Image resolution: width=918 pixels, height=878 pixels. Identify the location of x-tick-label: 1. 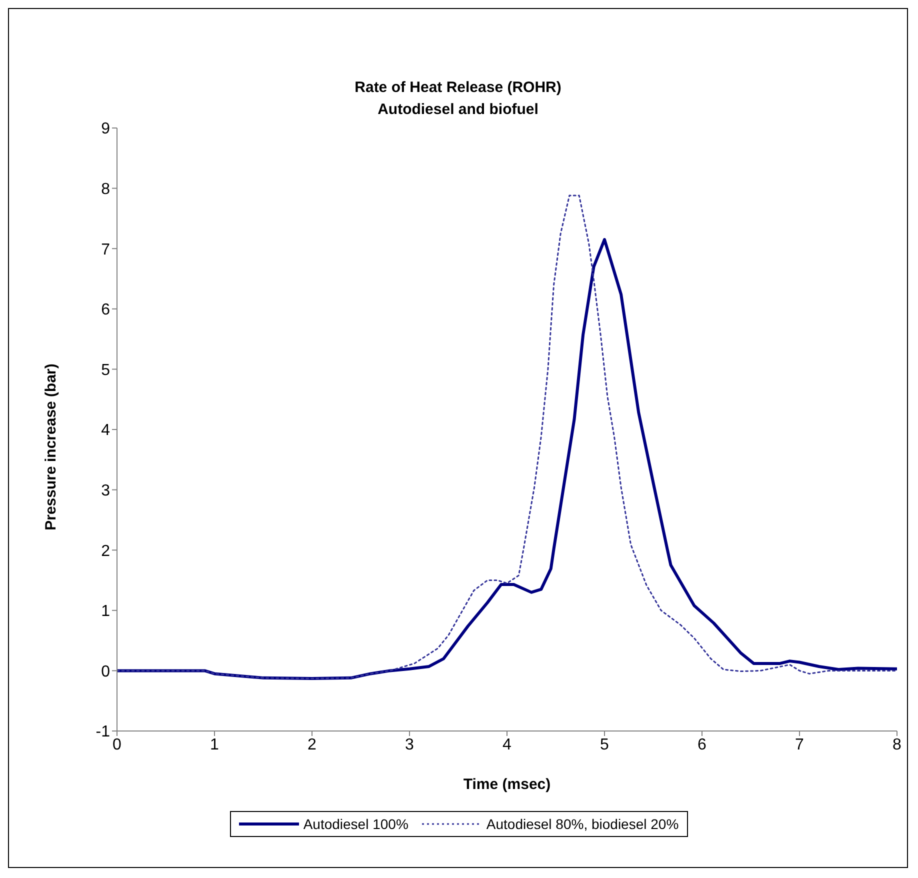
(215, 745).